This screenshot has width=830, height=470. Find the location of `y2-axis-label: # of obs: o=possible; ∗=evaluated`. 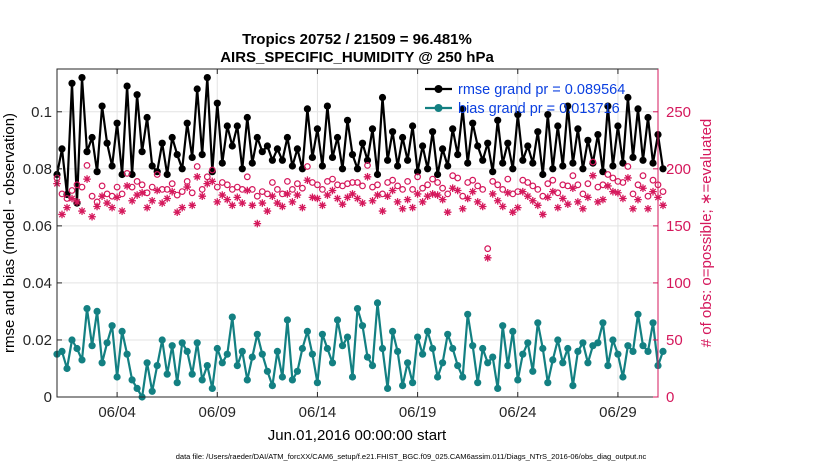

y2-axis-label: # of obs: o=possible; ∗=evaluated is located at coordinates (706, 233).